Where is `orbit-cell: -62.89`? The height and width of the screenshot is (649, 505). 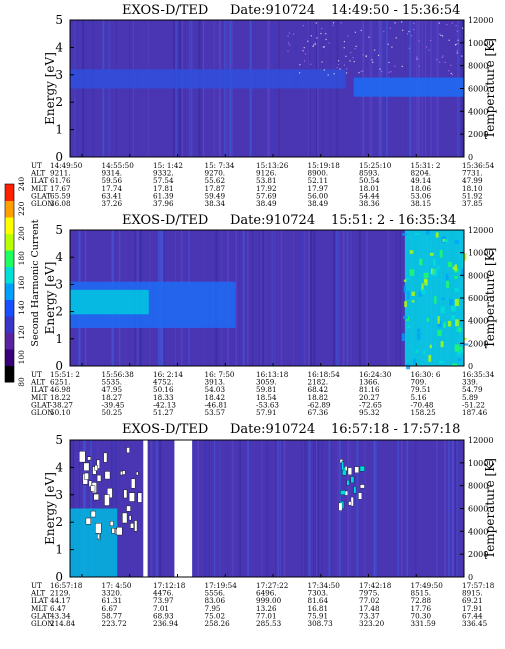 orbit-cell: -62.89 is located at coordinates (319, 404).